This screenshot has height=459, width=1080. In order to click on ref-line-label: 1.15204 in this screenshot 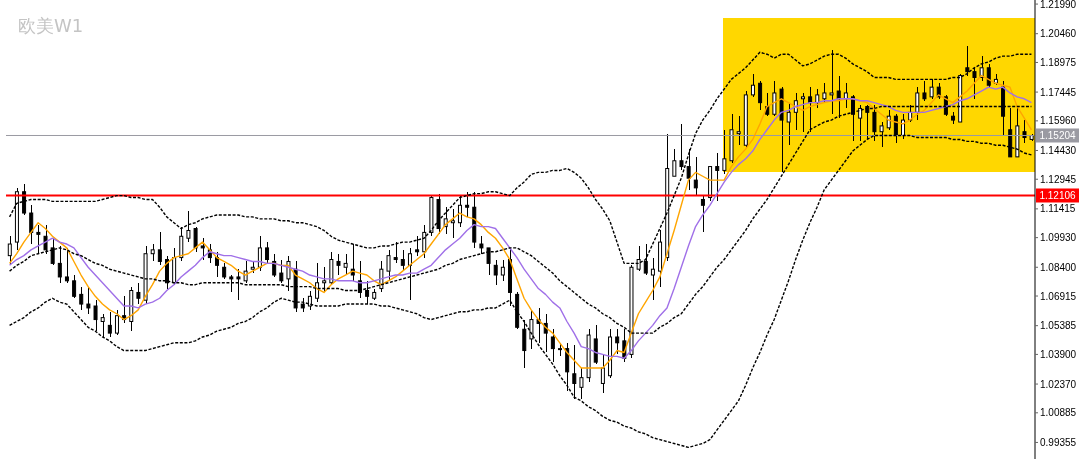, I will do `click(1058, 136)`.